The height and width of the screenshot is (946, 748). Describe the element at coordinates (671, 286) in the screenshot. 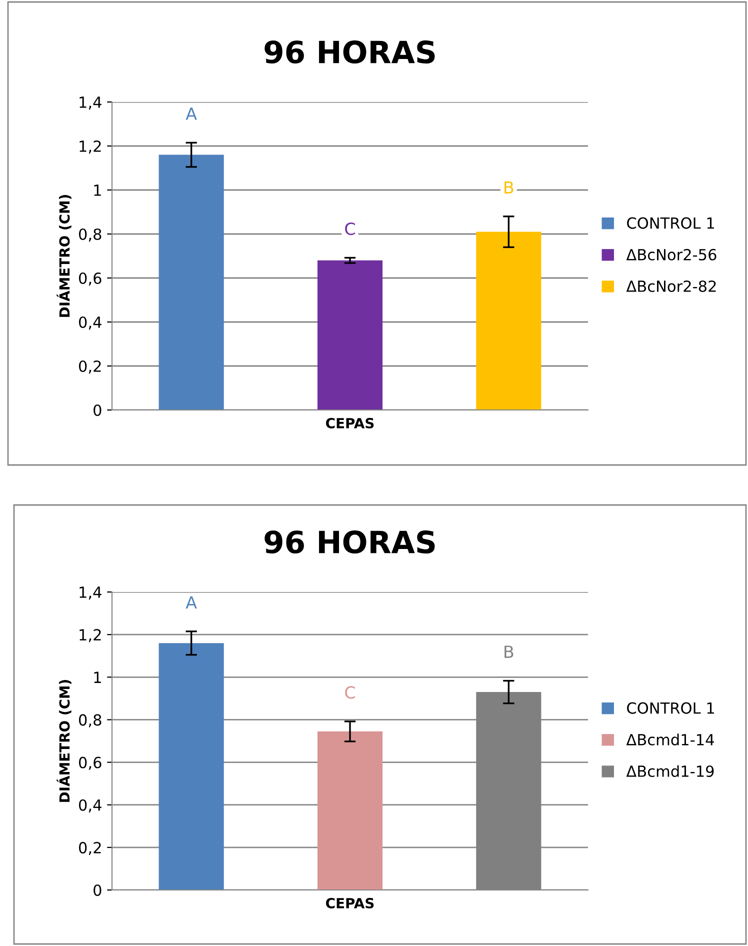

I see `legend-label: ΔBcNor2-82` at that location.